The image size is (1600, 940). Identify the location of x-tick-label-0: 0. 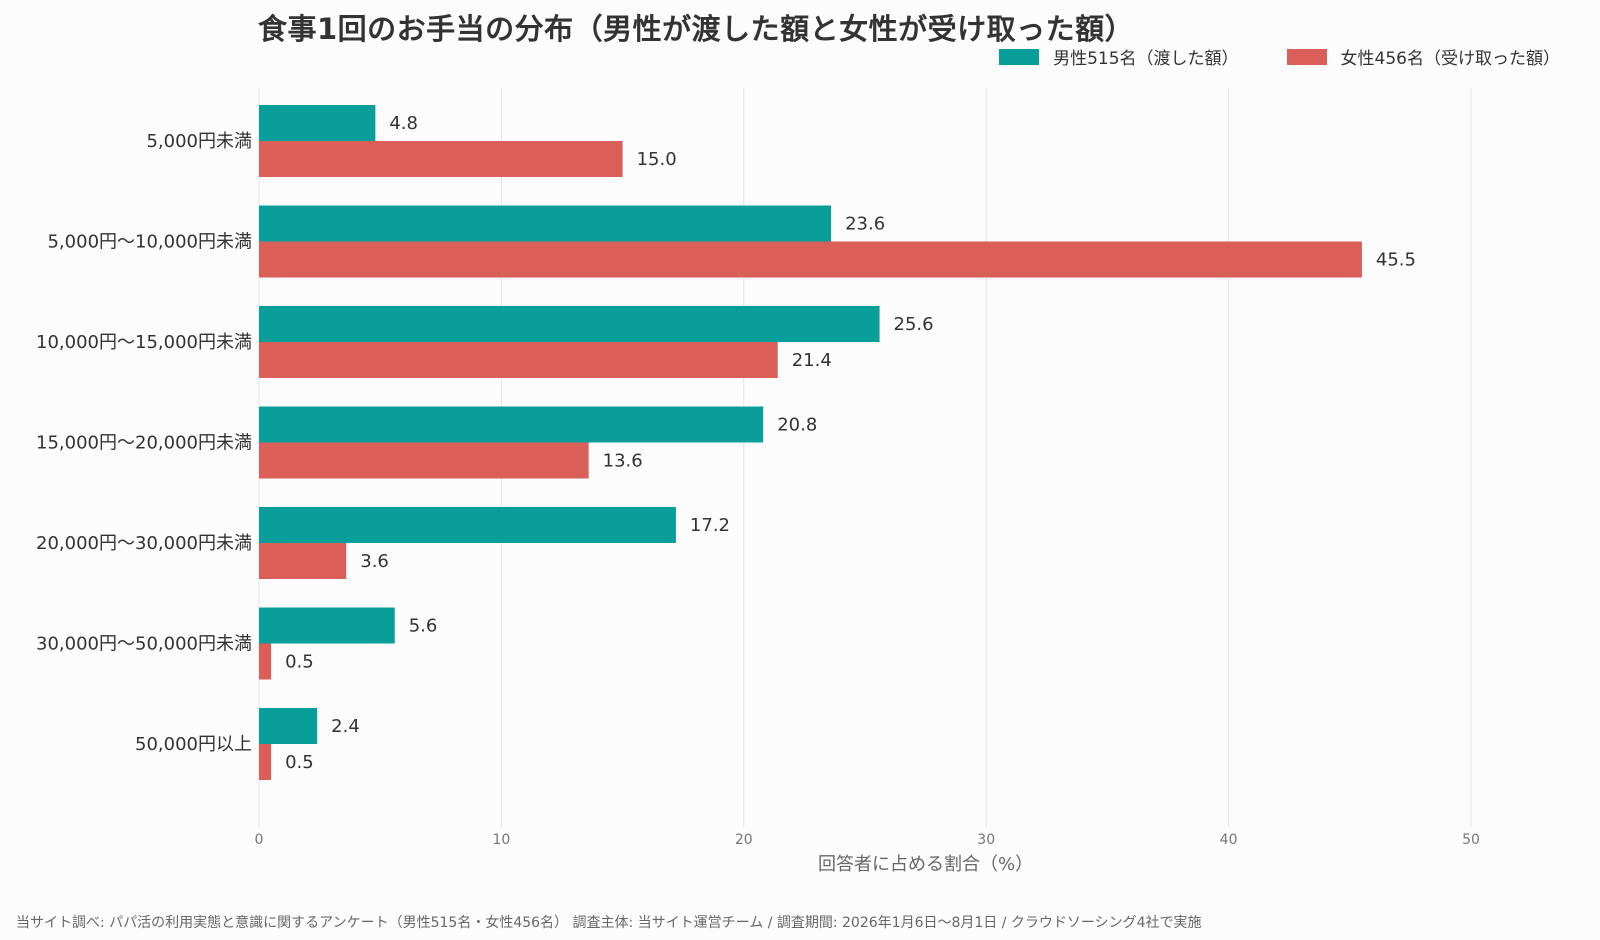
(259, 840).